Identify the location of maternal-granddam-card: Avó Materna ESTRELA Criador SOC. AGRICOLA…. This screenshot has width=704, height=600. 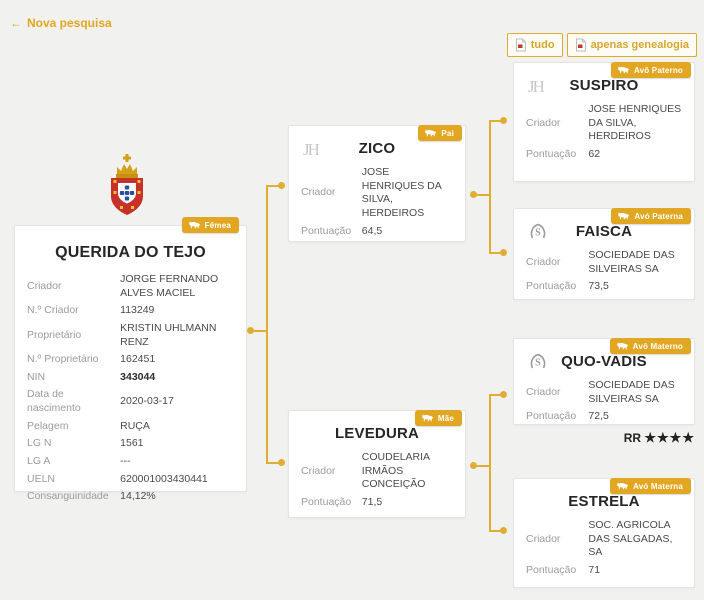
(604, 533).